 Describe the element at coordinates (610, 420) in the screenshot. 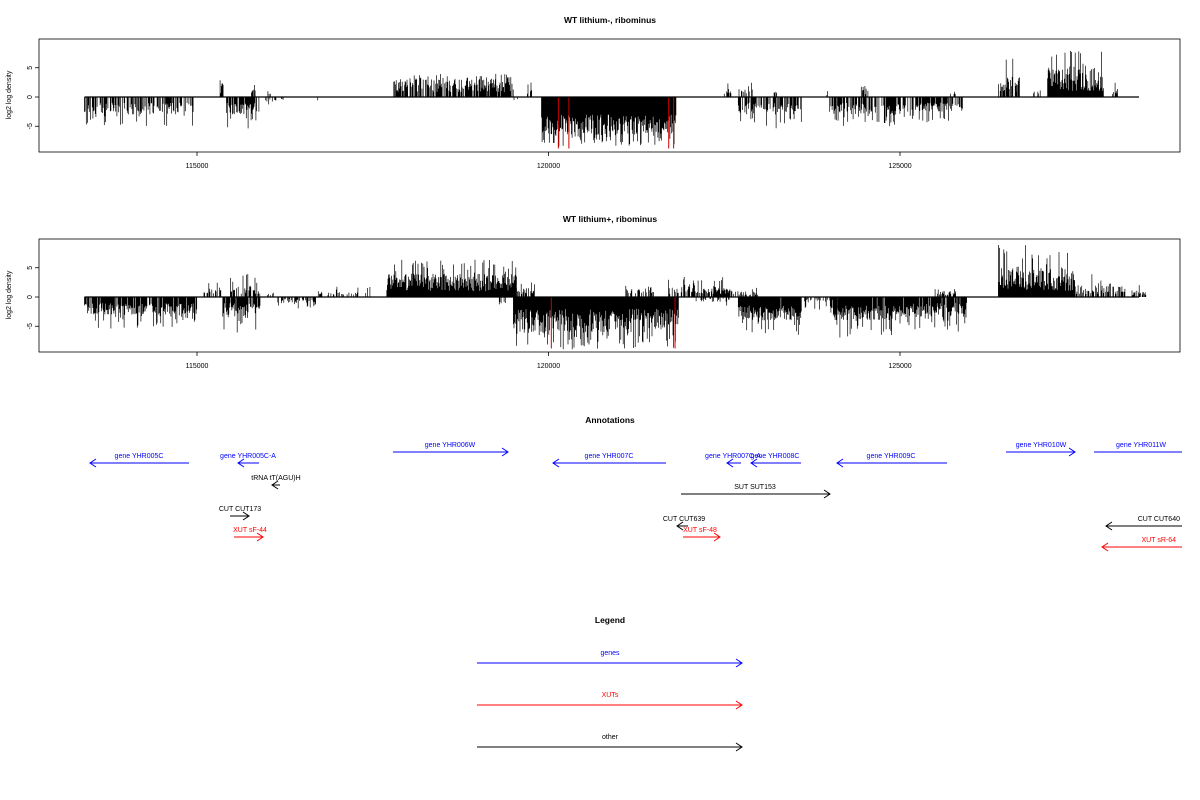

I see `annotations-title: Annotations` at that location.